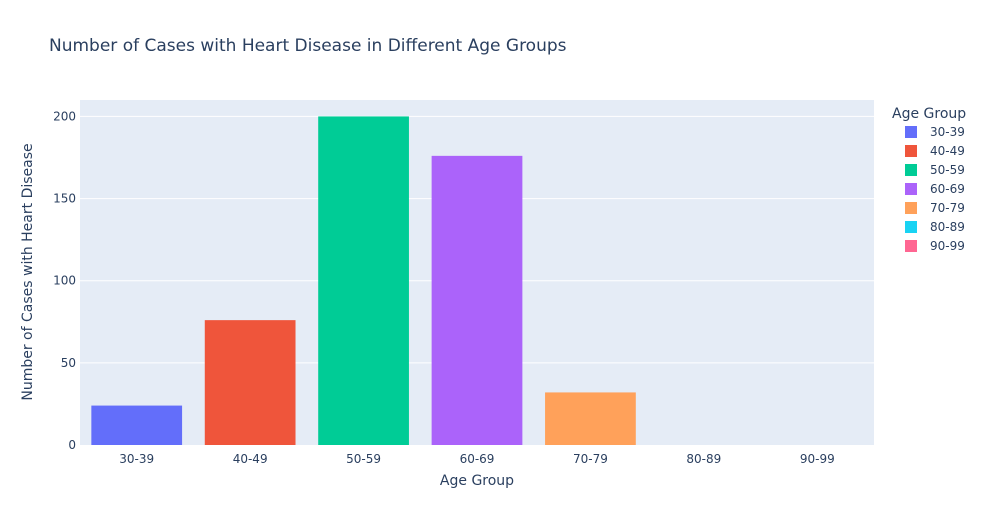 The width and height of the screenshot is (984, 525). What do you see at coordinates (64, 199) in the screenshot?
I see `y-tick-label: 150` at bounding box center [64, 199].